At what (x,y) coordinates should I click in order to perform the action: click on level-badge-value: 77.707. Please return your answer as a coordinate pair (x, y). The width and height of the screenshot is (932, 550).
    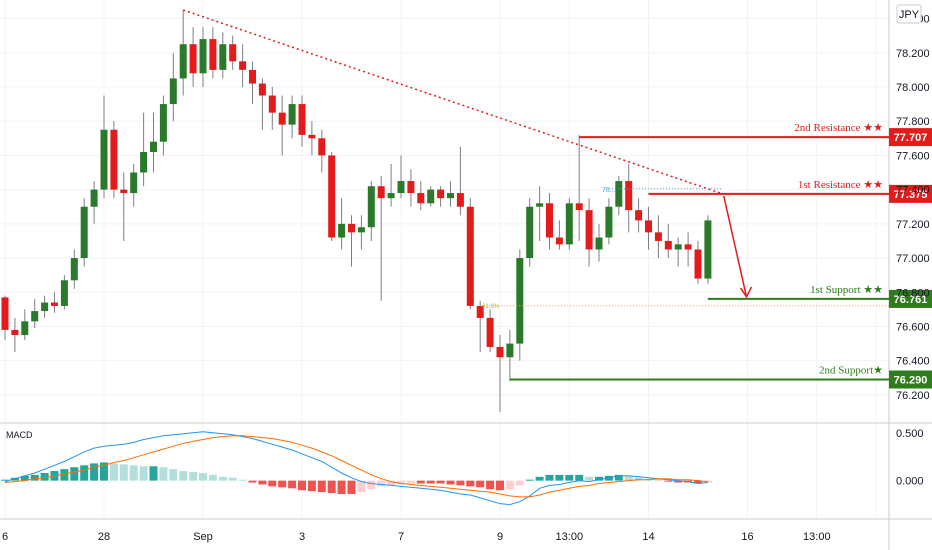
    Looking at the image, I should click on (911, 138).